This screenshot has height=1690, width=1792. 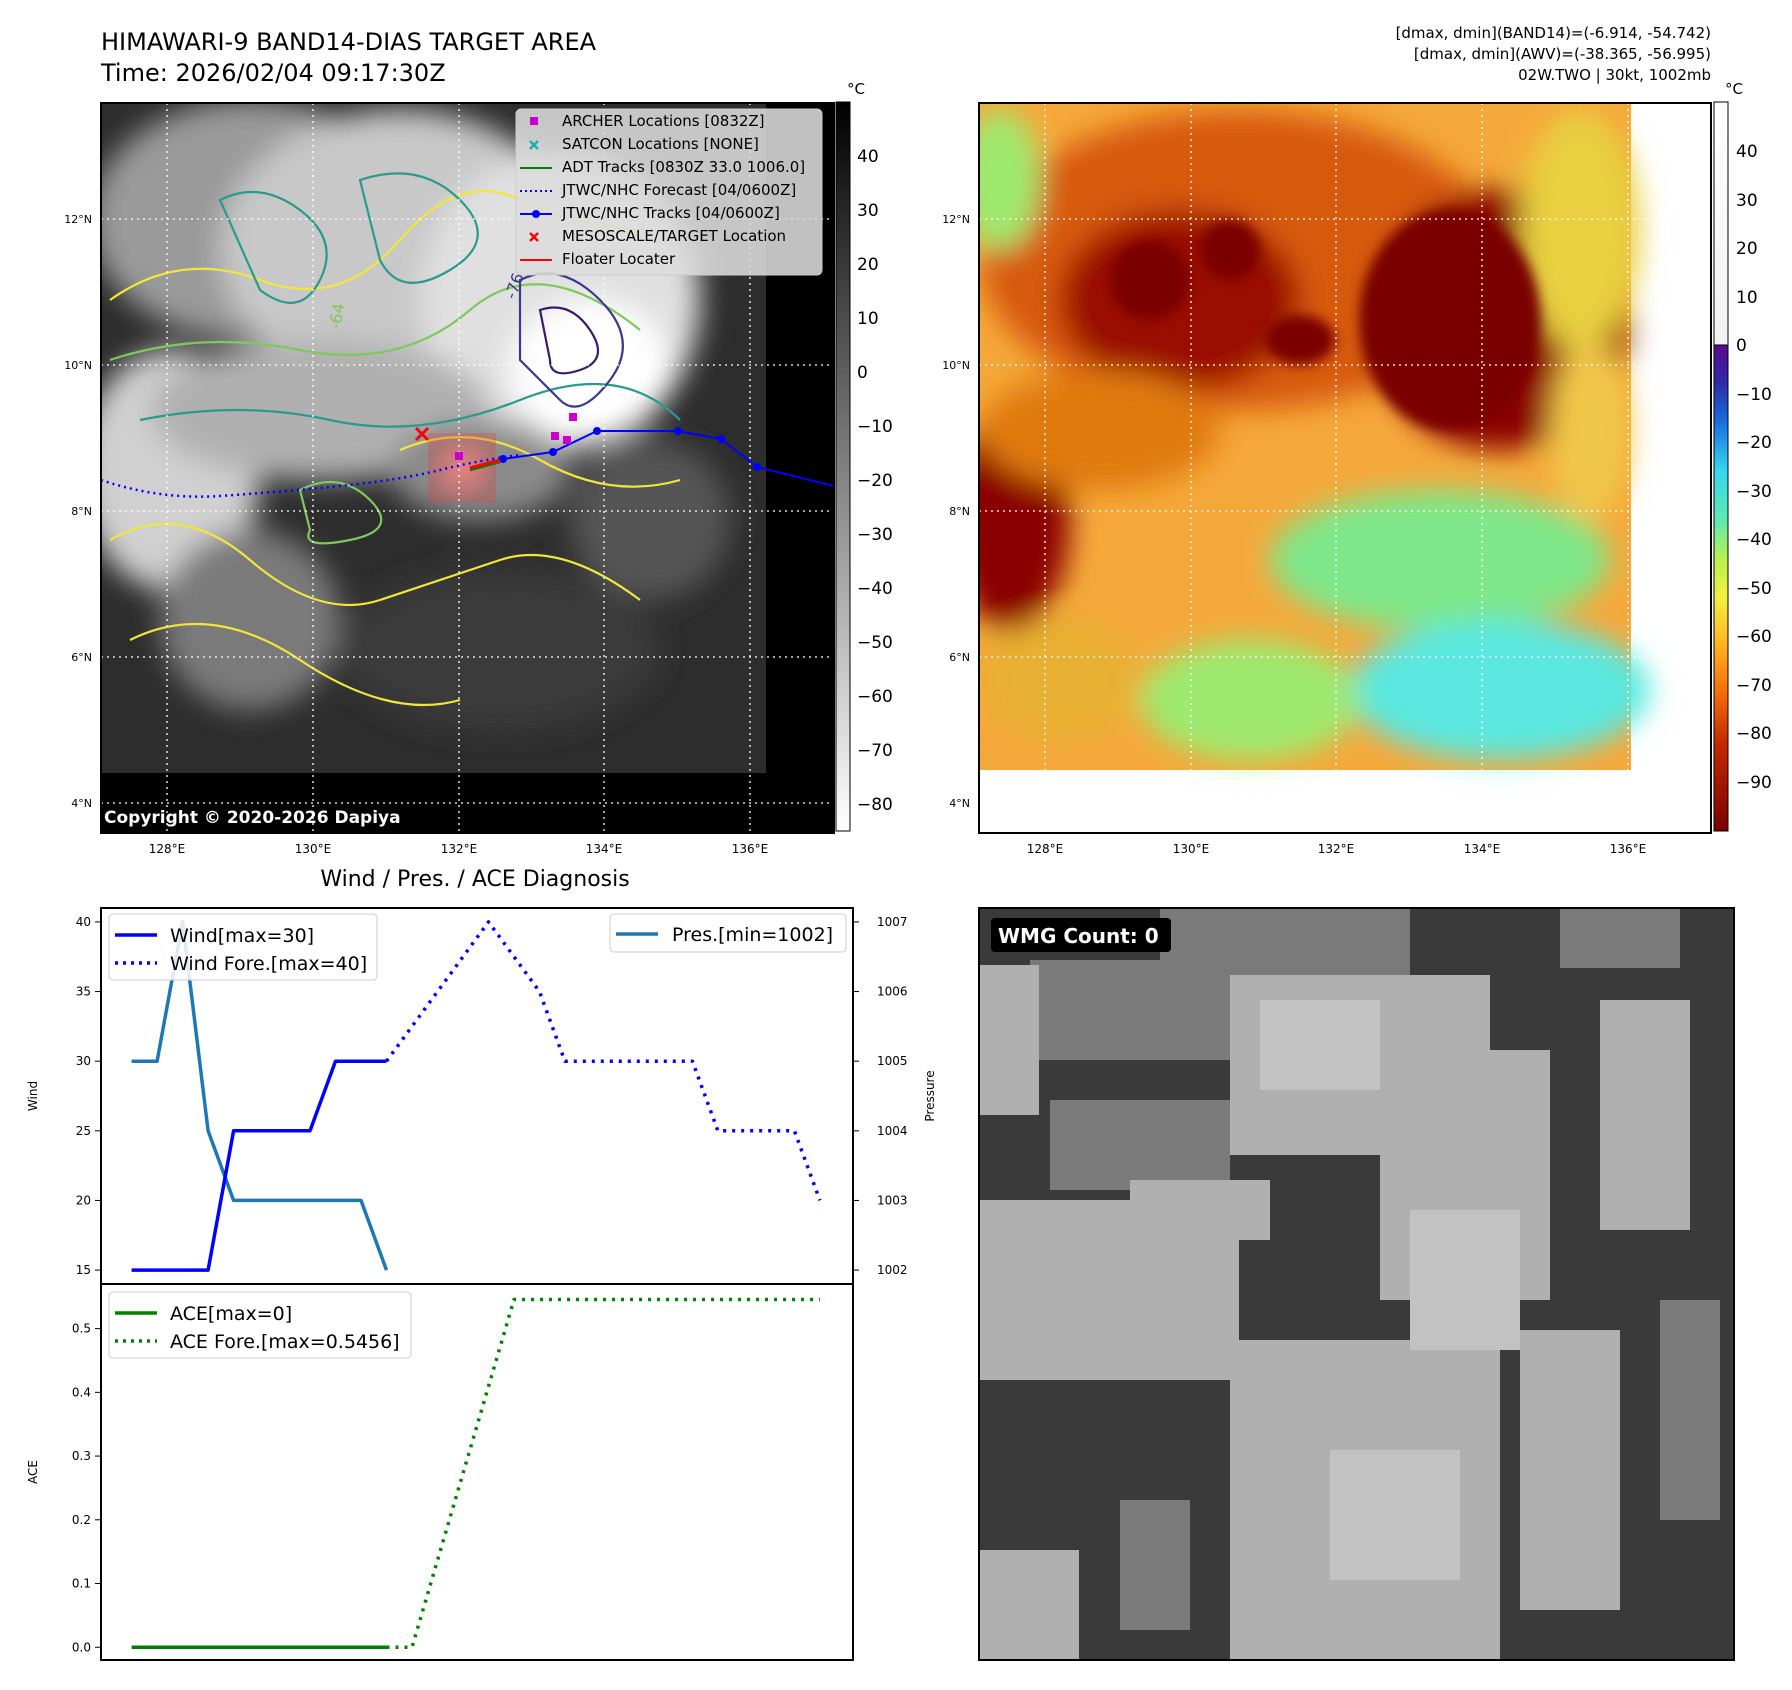 What do you see at coordinates (959, 657) in the screenshot?
I see `lat-tick: 6°N` at bounding box center [959, 657].